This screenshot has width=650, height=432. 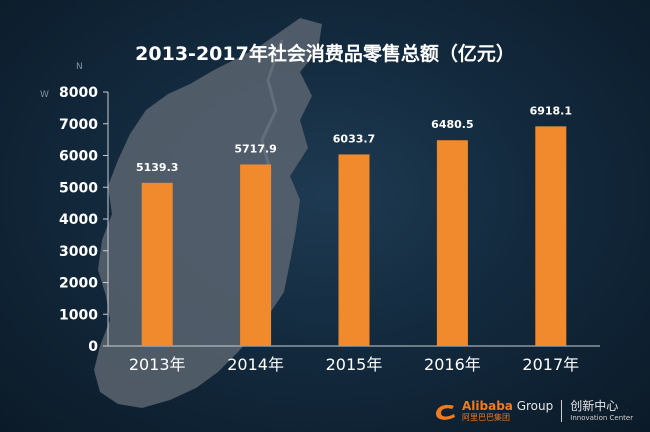 What do you see at coordinates (445, 412) in the screenshot?
I see `alibaba-logo-icon` at bounding box center [445, 412].